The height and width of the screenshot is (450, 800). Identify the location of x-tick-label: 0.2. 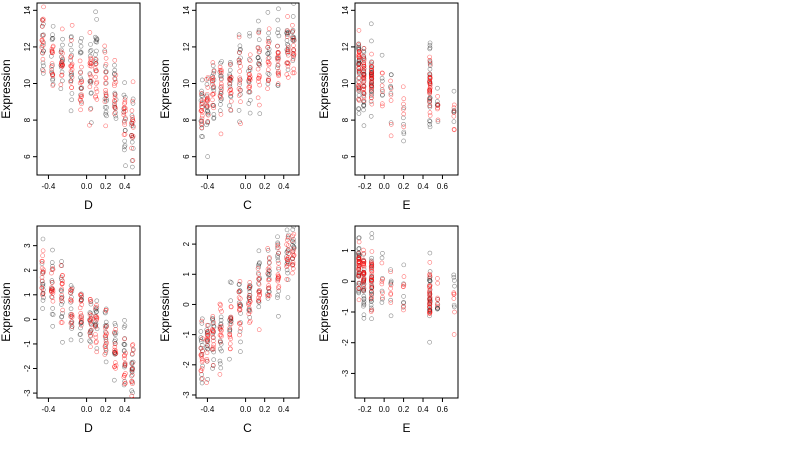
(265, 409).